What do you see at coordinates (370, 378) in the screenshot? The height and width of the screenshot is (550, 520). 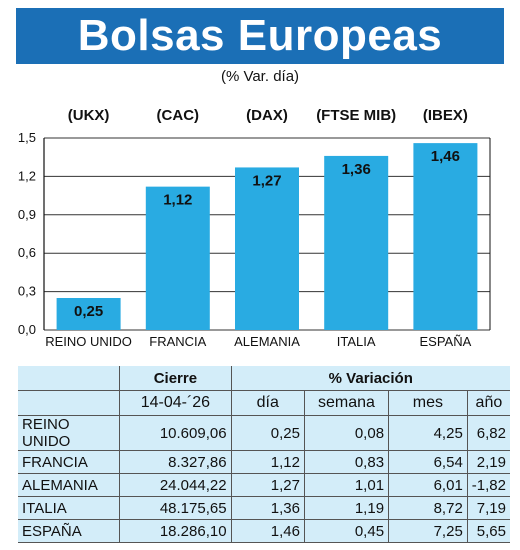 I see `header-variacion: % Variación` at bounding box center [370, 378].